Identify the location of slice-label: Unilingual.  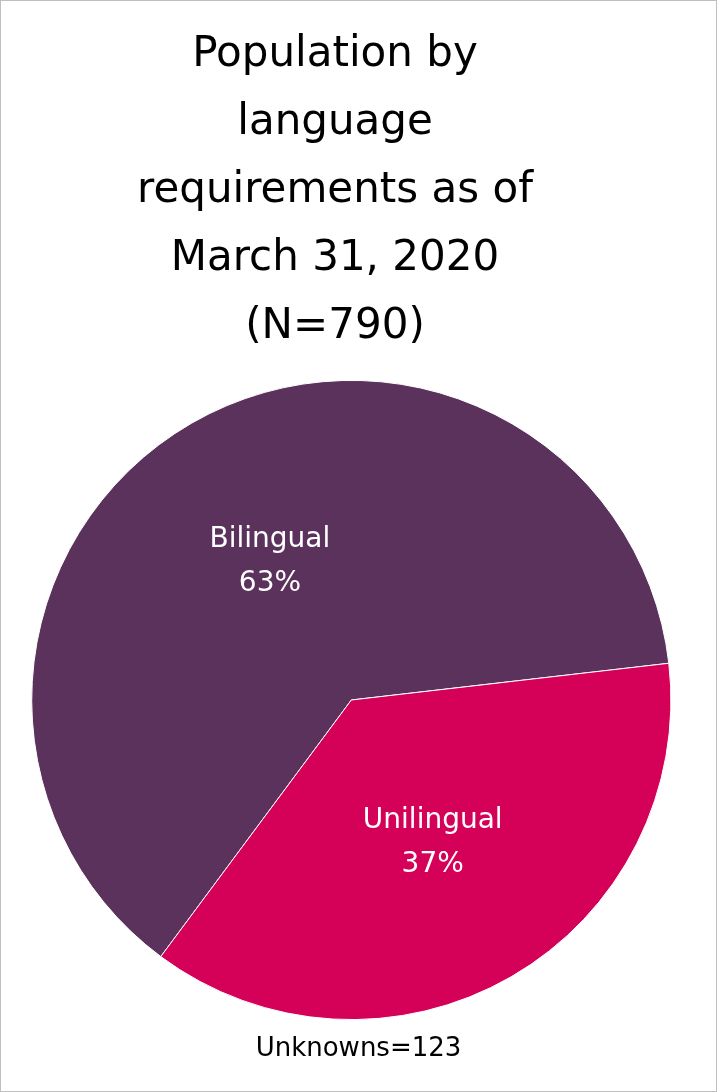
(432, 819).